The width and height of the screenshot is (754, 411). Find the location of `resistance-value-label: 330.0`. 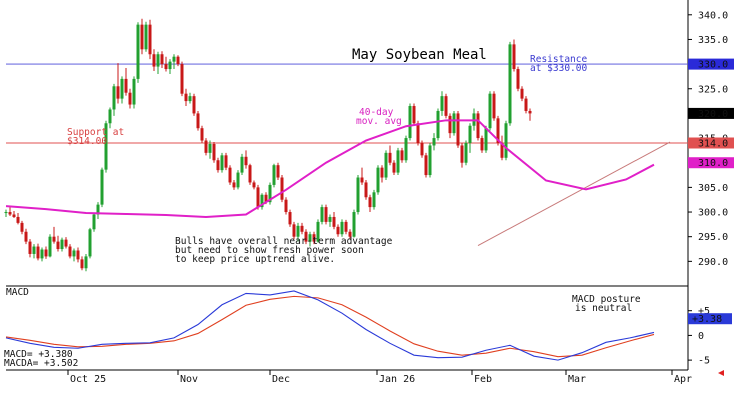

resistance-value-label: 330.0 is located at coordinates (713, 65).